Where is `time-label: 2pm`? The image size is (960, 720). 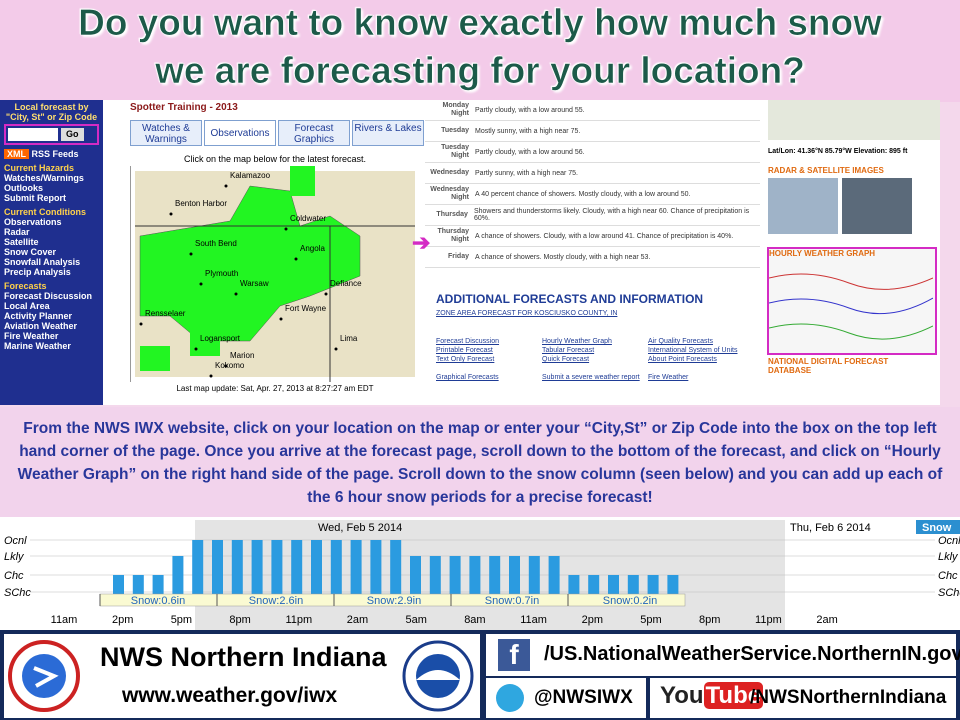
time-label: 2pm is located at coordinates (122, 620).